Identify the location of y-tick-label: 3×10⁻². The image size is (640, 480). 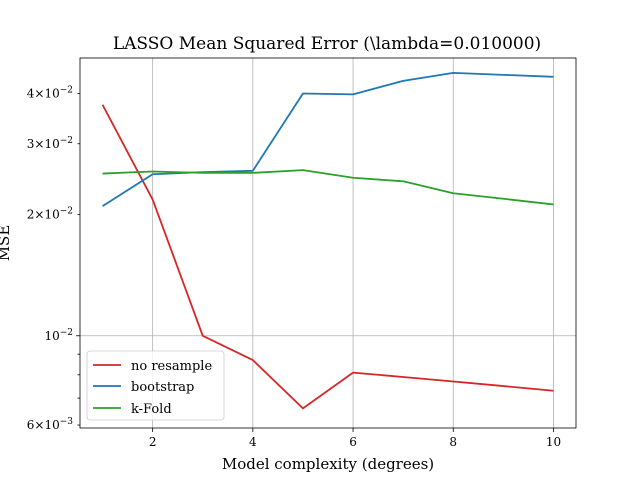
(50, 143).